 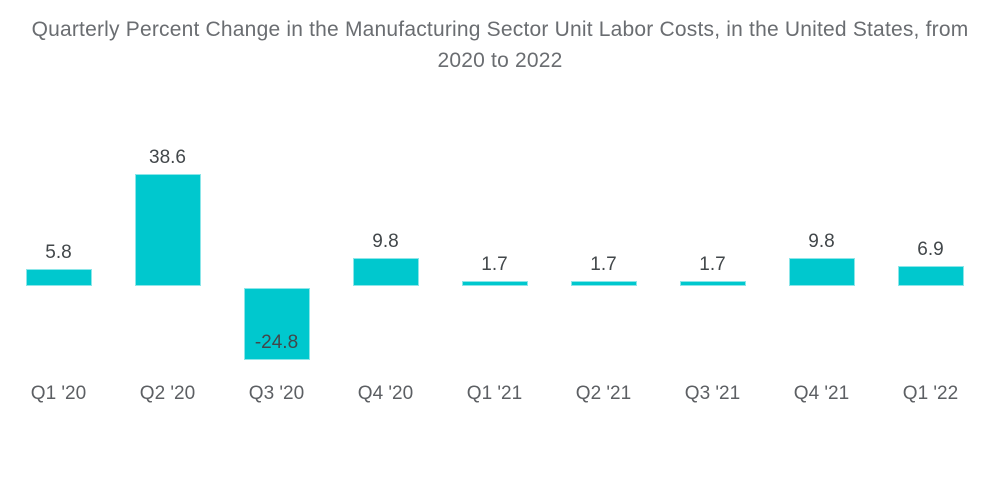 I want to click on bar-group: 1.7 Q1 '21, so click(x=494, y=252).